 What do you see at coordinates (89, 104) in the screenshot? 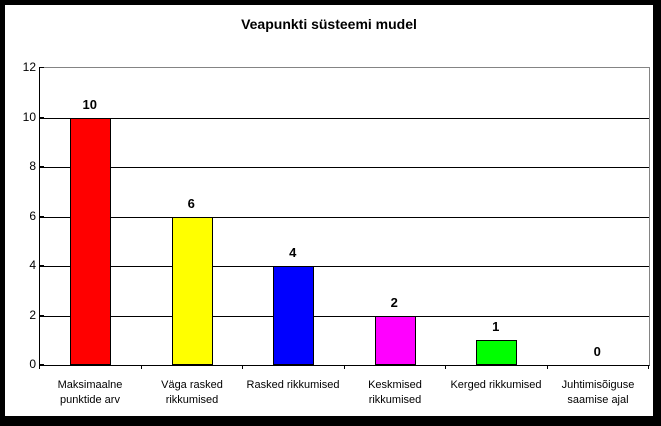
I see `data-label: 10` at bounding box center [89, 104].